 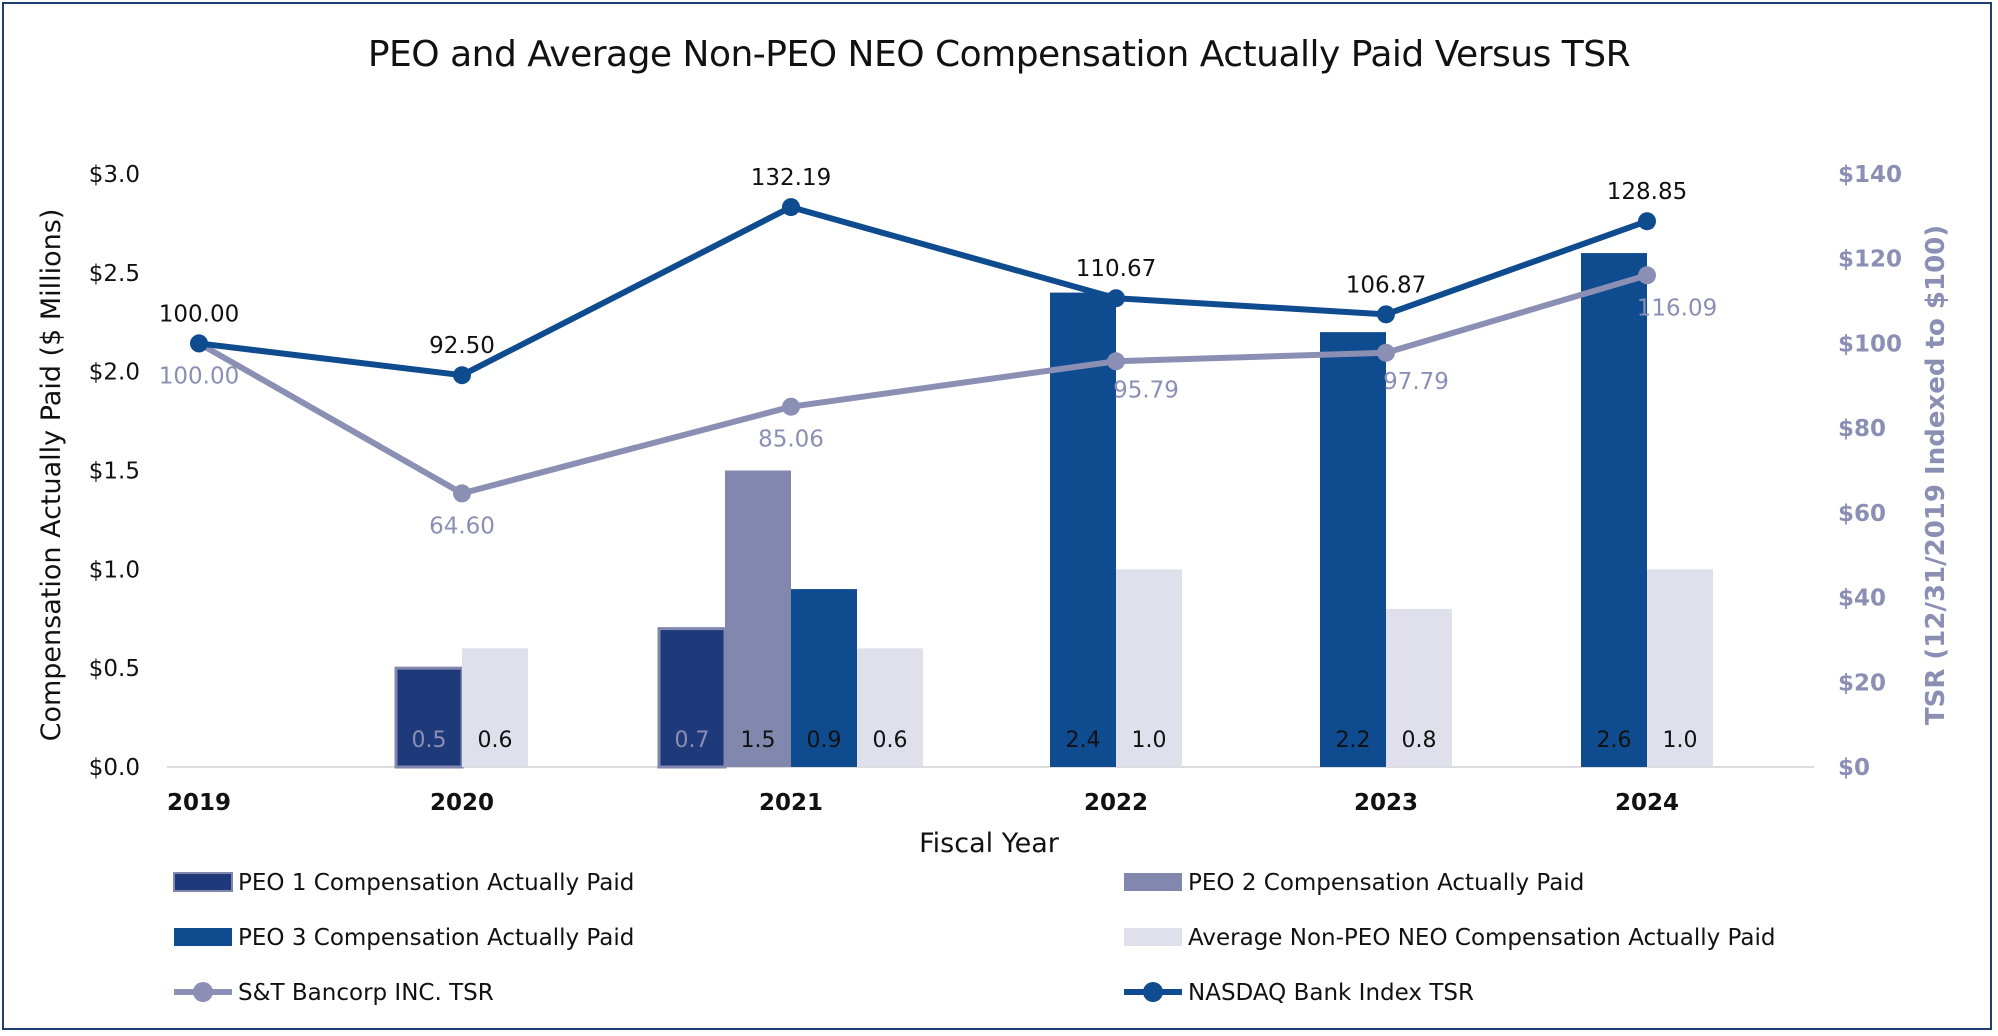 I want to click on y-right-tick-label: $120, so click(x=1870, y=260).